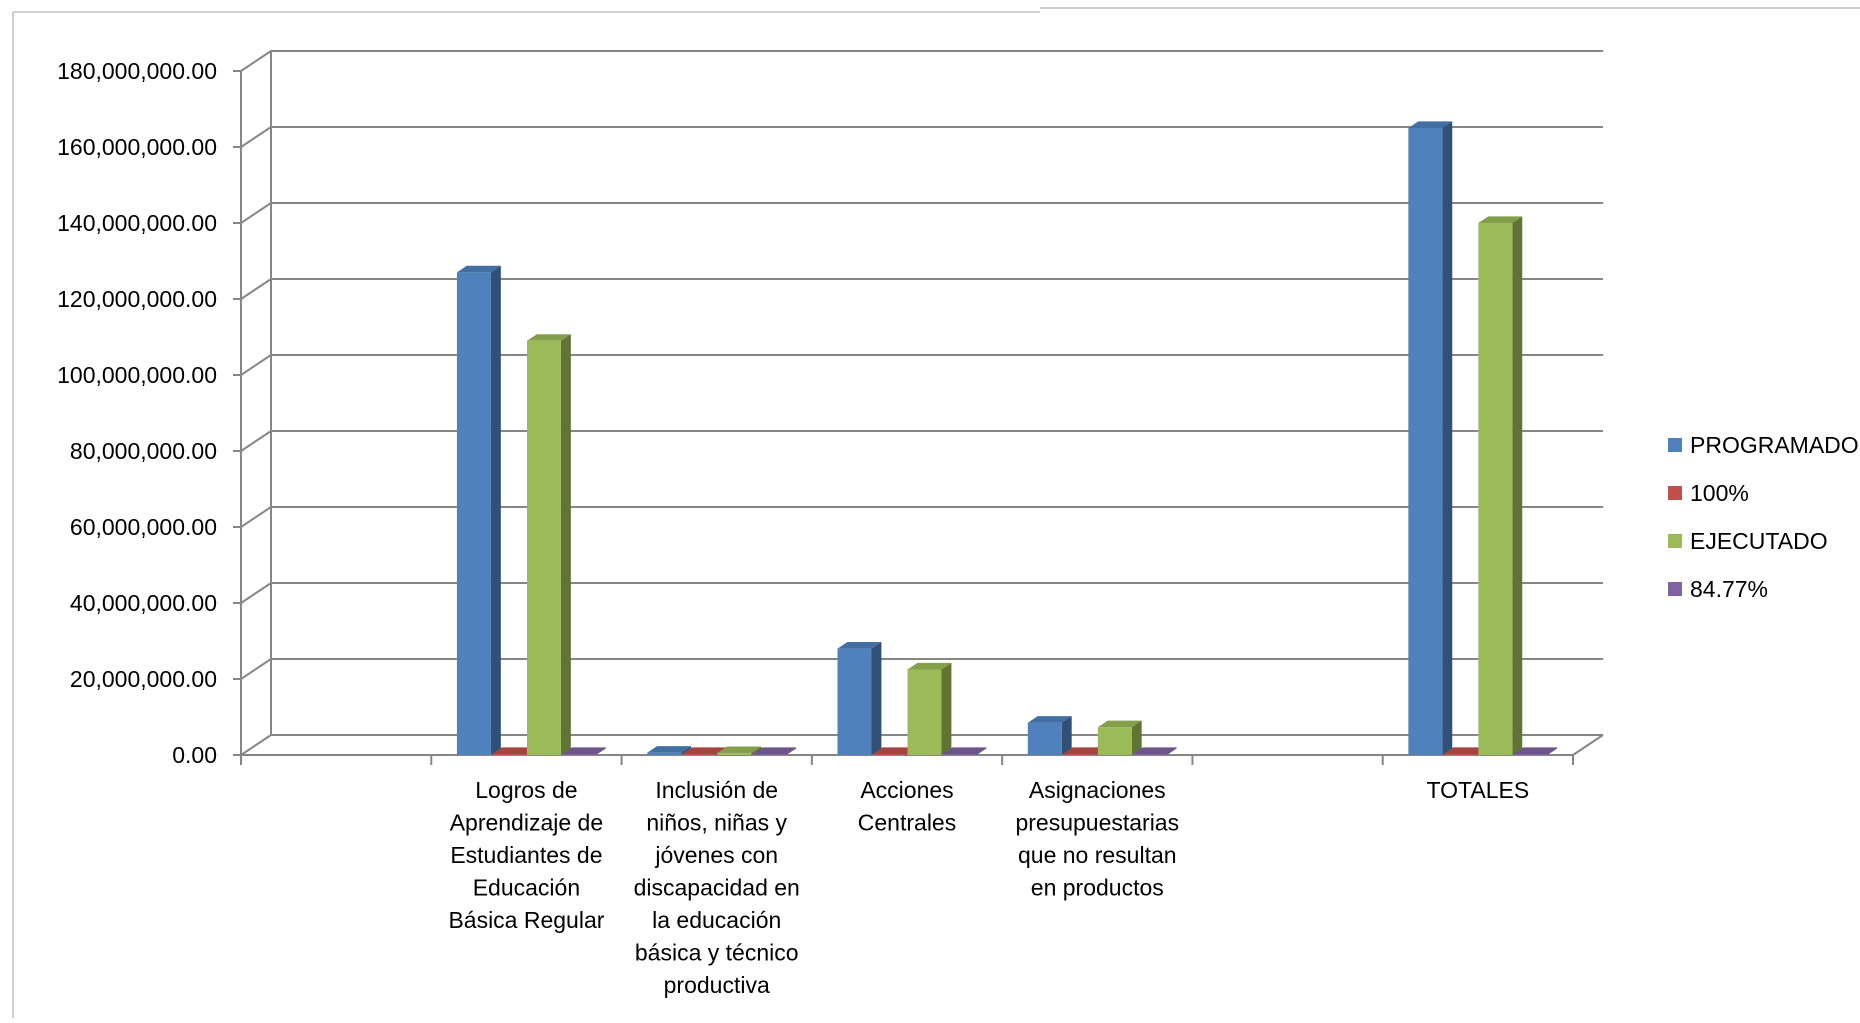 The height and width of the screenshot is (1023, 1860). What do you see at coordinates (526, 920) in the screenshot?
I see `x-category-label-line: Básica Regular` at bounding box center [526, 920].